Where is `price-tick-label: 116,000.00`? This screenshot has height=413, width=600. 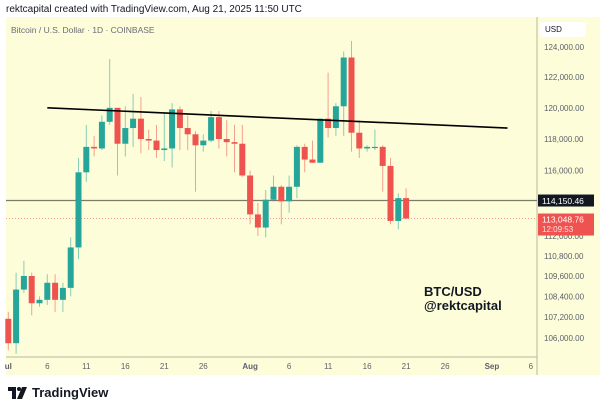
price-tick-label: 116,000.00 is located at coordinates (564, 171).